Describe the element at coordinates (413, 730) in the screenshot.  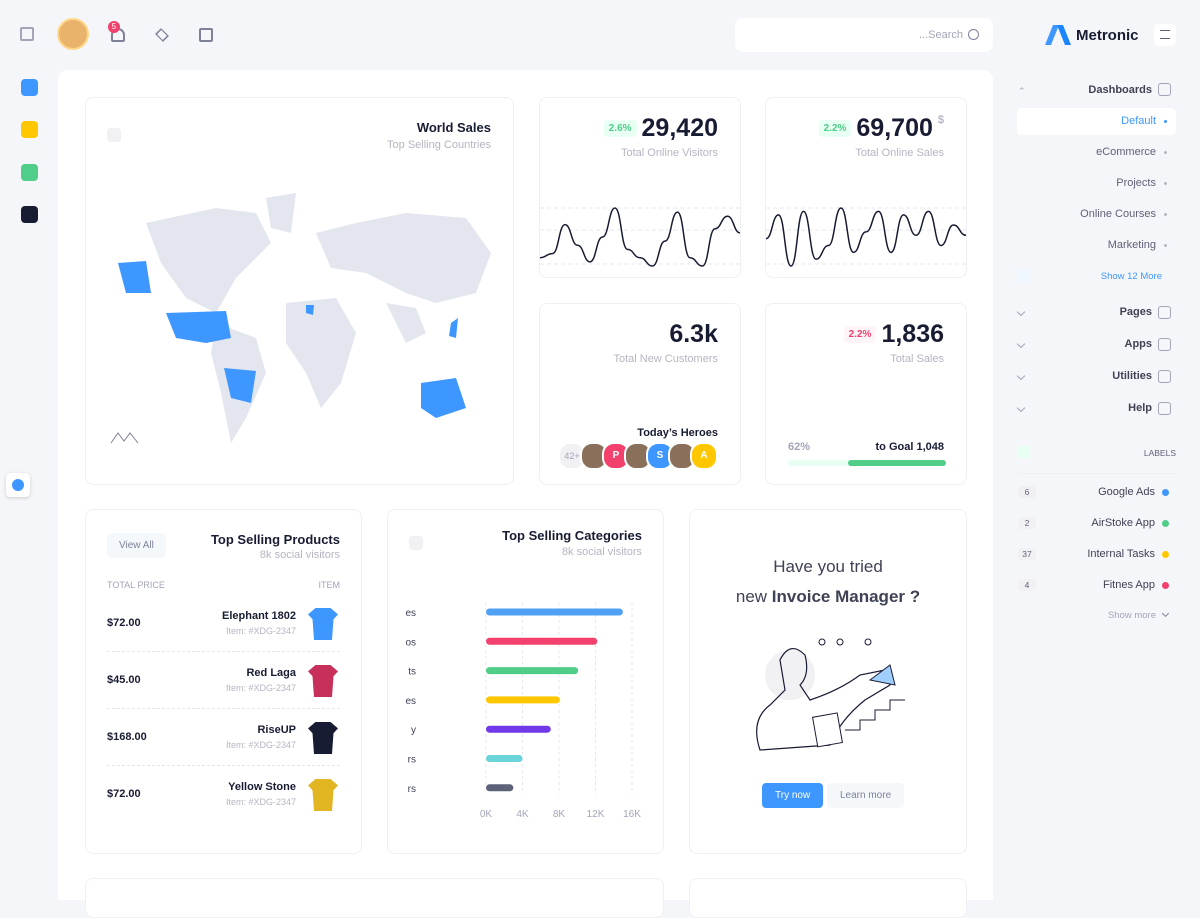
I see `y-tick-label: y` at that location.